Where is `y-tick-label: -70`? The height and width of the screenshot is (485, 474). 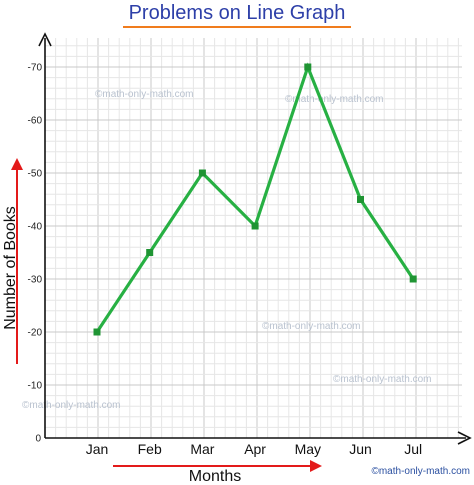 y-tick-label: -70 is located at coordinates (35, 68).